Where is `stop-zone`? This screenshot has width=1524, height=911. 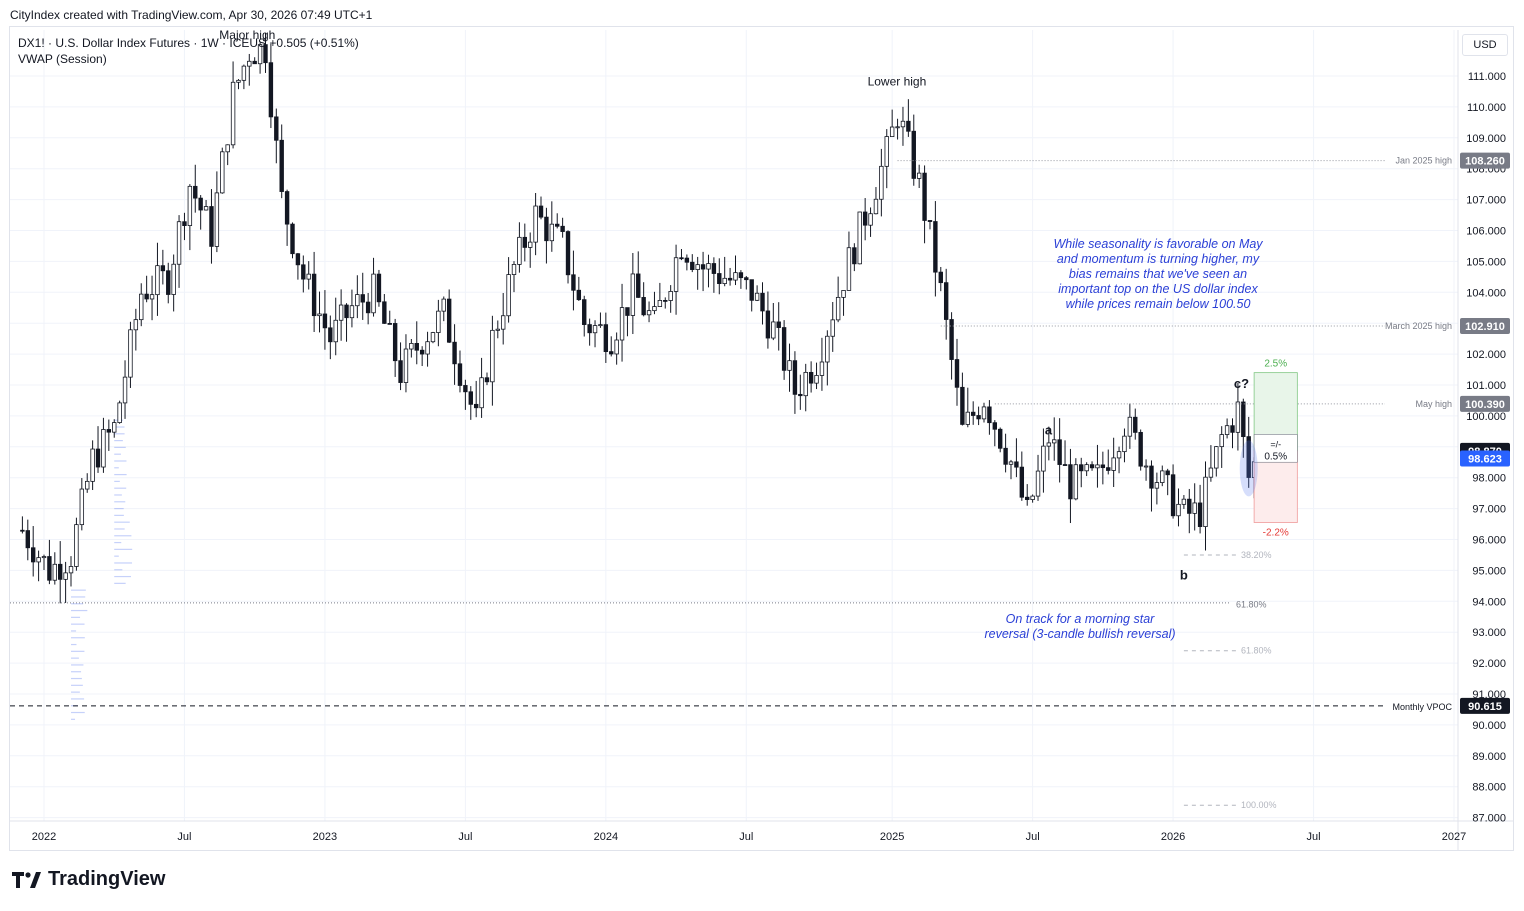
stop-zone is located at coordinates (1275, 486).